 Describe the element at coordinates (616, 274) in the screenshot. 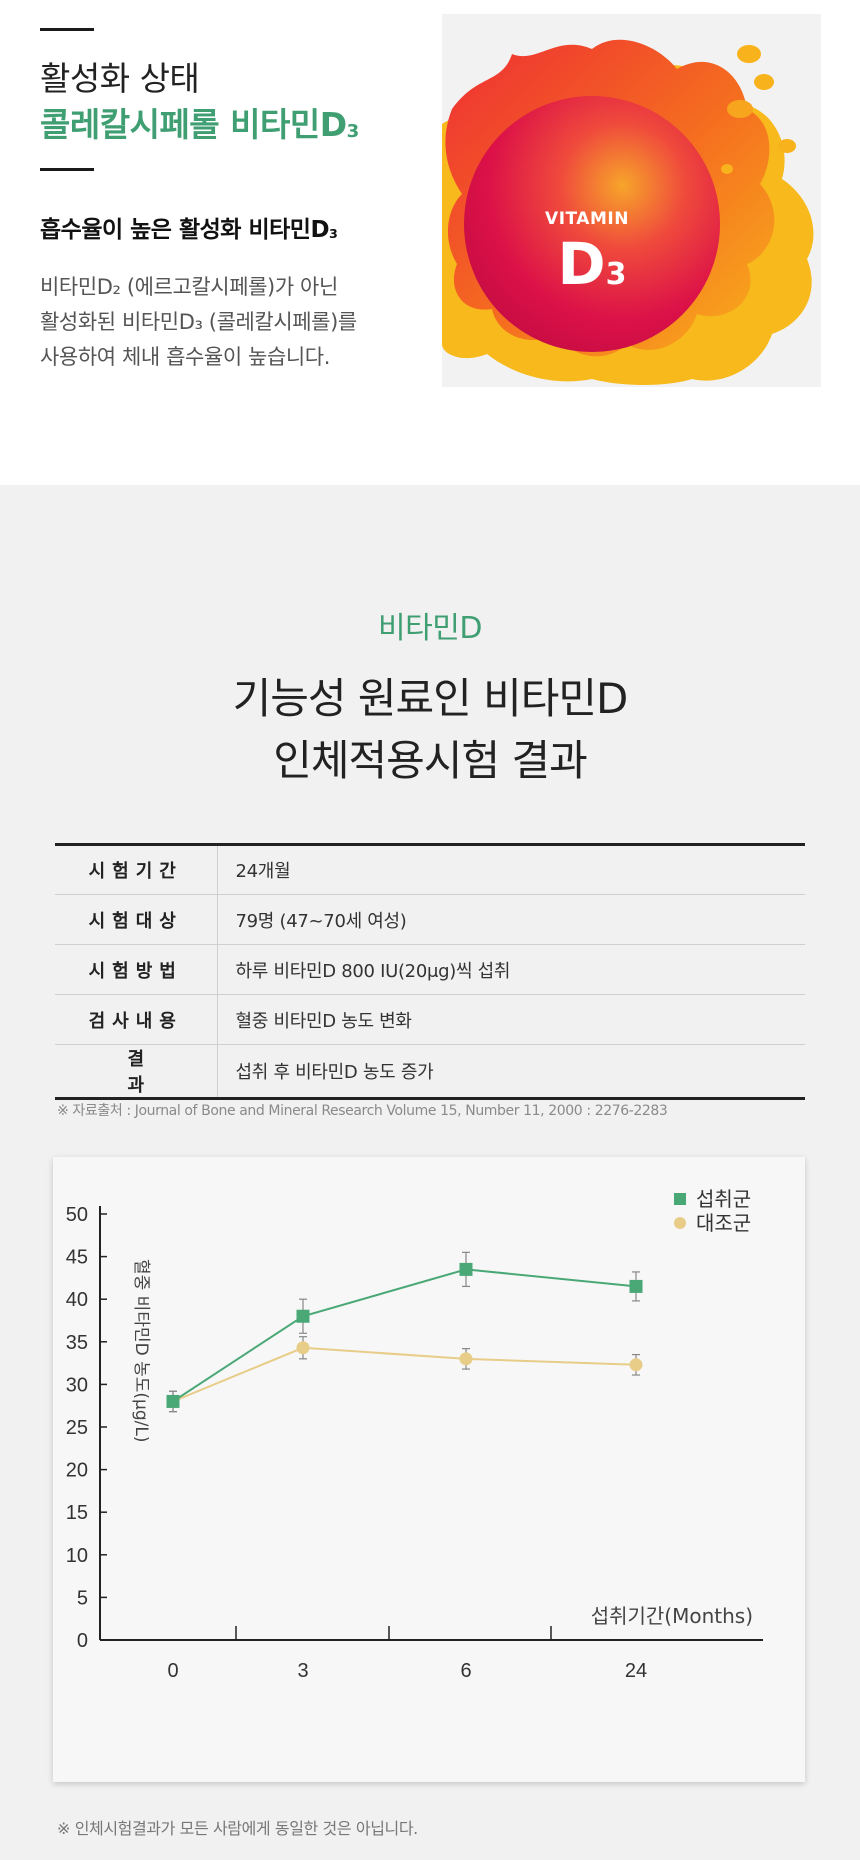

I see `d3-subscript: 3` at that location.